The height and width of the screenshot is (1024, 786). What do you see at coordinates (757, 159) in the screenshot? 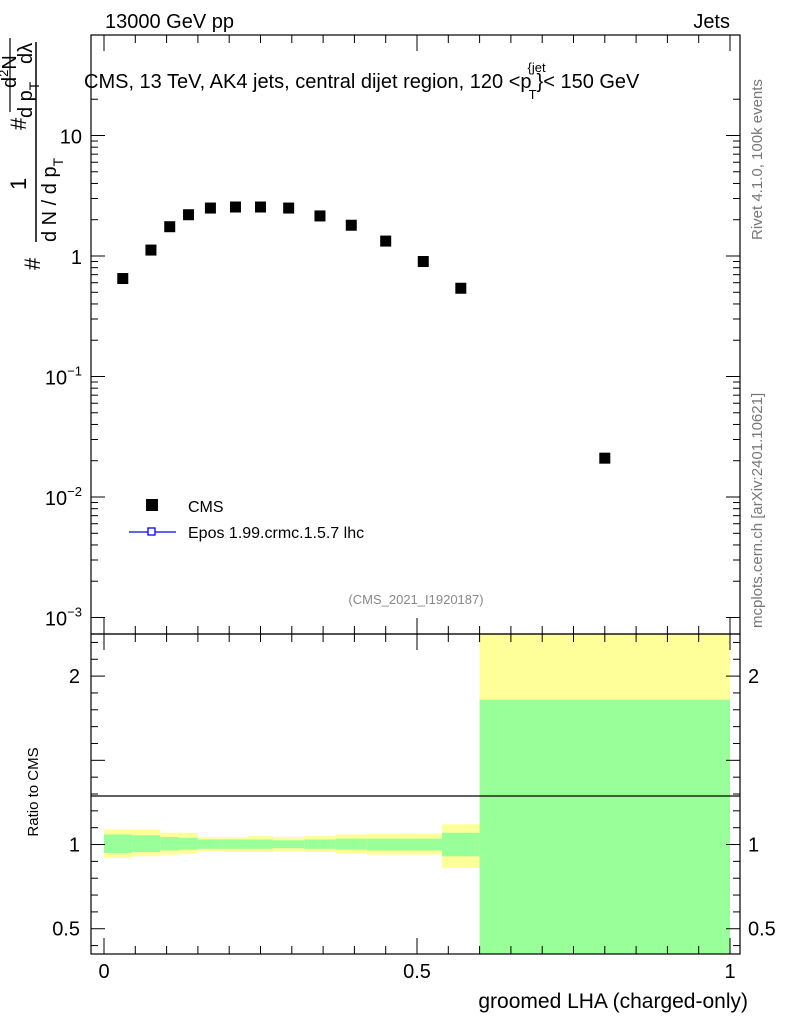
I see `rivet-version-label: Rivet 4.1.0, 100k events` at bounding box center [757, 159].